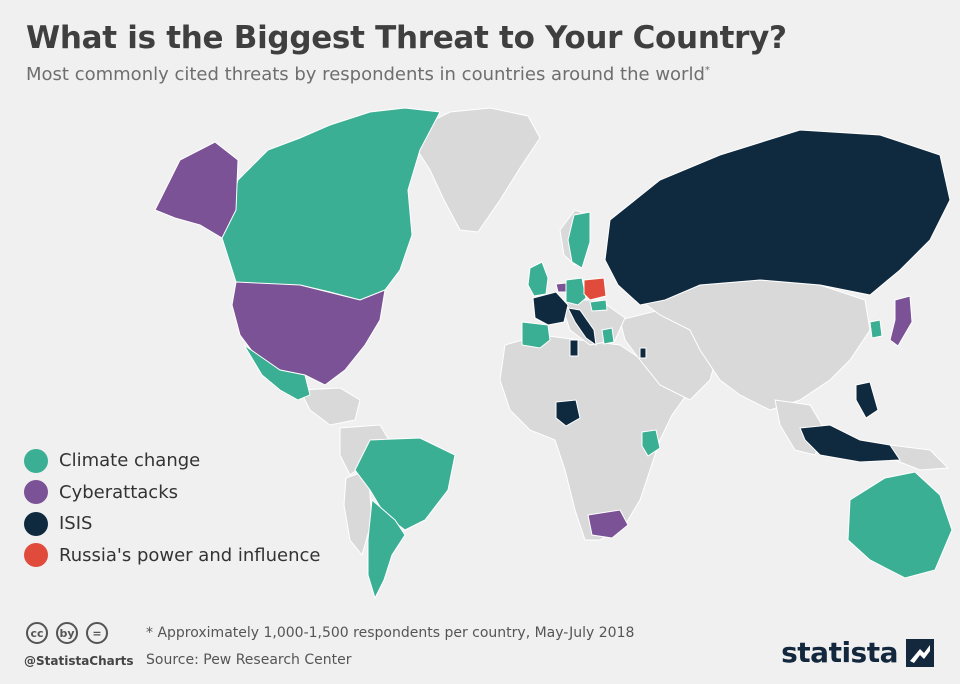 The width and height of the screenshot is (960, 684). What do you see at coordinates (876, 329) in the screenshot?
I see `south-korea-shape` at bounding box center [876, 329].